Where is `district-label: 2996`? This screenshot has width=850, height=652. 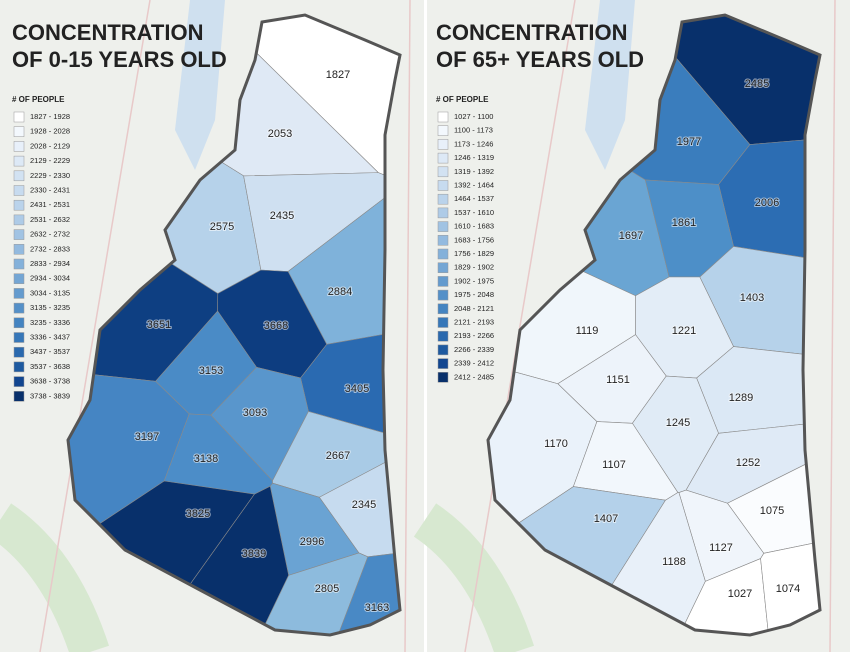 district-label: 2996 is located at coordinates (312, 542).